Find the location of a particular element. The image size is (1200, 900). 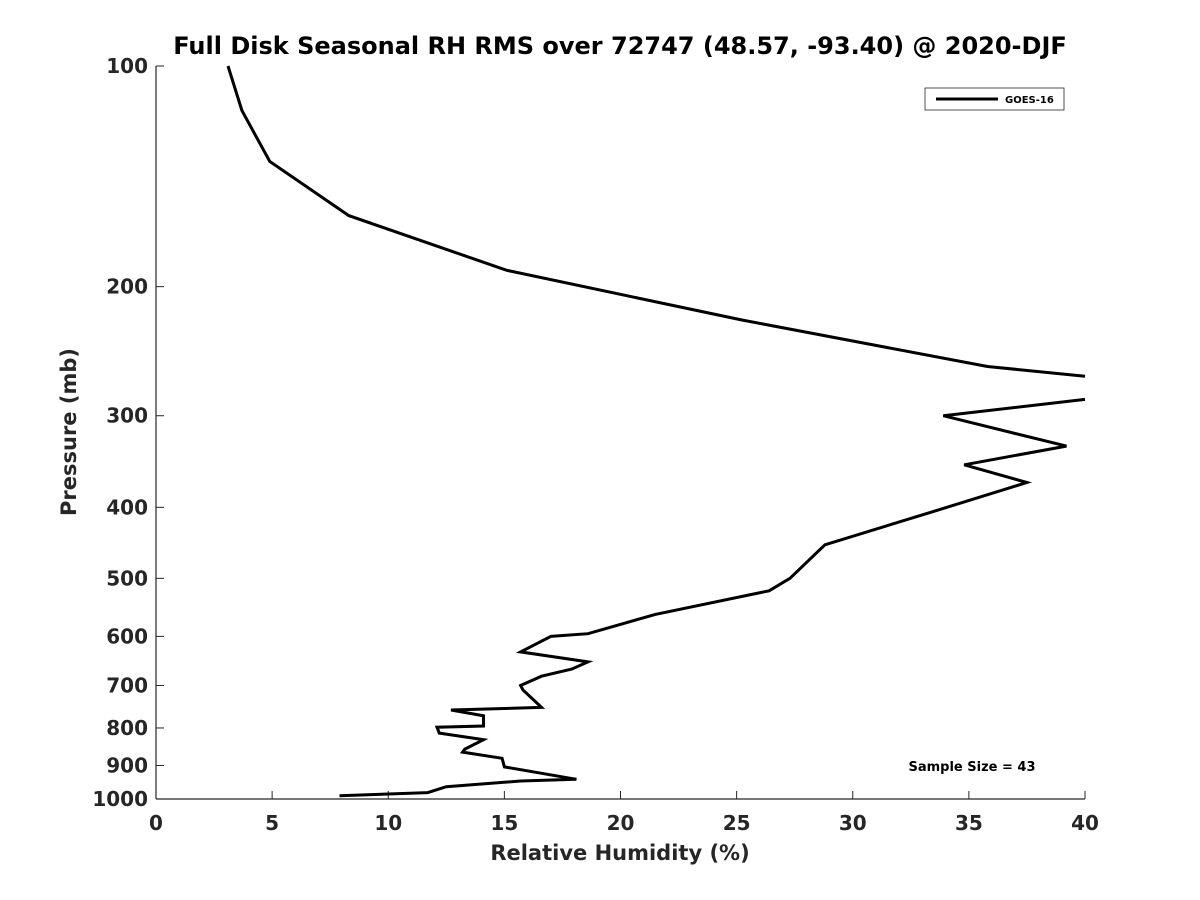

y-tick-label: 500 is located at coordinates (127, 578).